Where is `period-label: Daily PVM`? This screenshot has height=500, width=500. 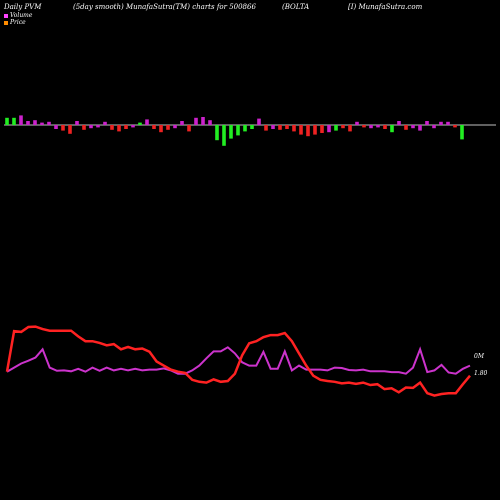
period-label: Daily PVM is located at coordinates (23, 7).